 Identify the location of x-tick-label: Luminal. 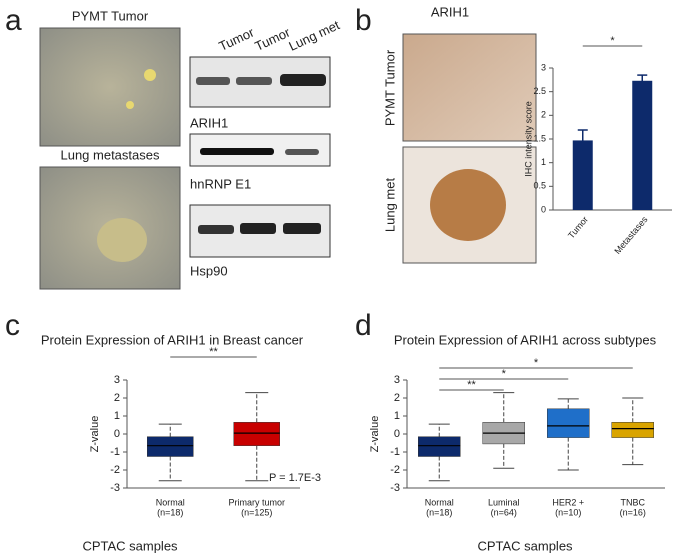
(504, 502).